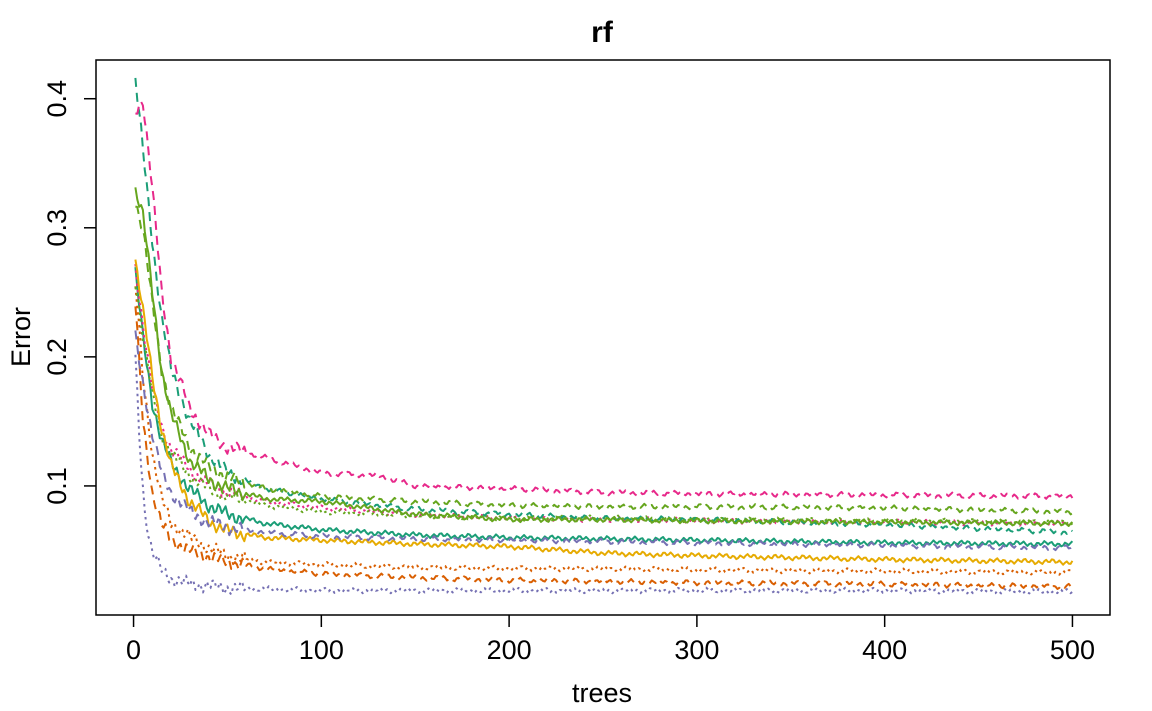 Image resolution: width=1152 pixels, height=711 pixels. Describe the element at coordinates (509, 650) in the screenshot. I see `x-tick-label: 200` at that location.